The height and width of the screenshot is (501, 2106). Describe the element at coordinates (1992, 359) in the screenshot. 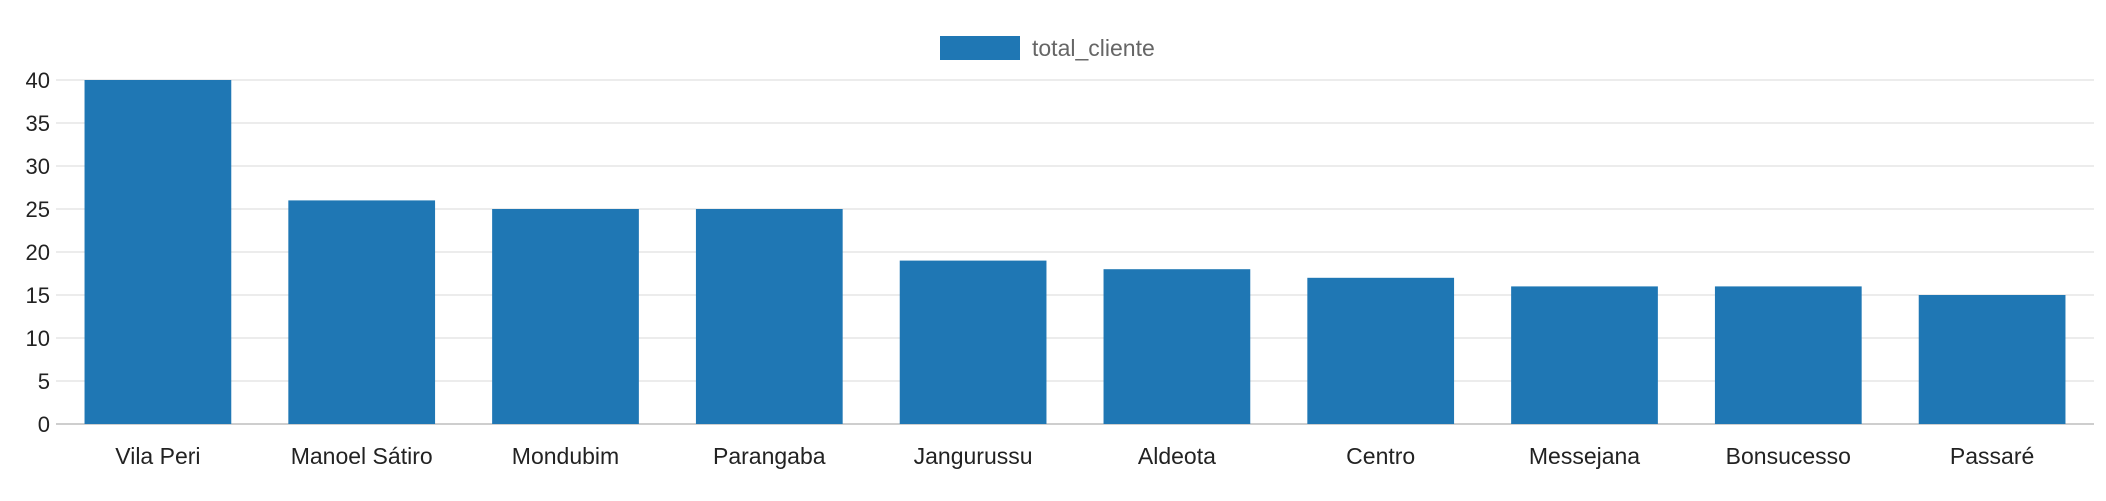

I see `bar-passare` at that location.